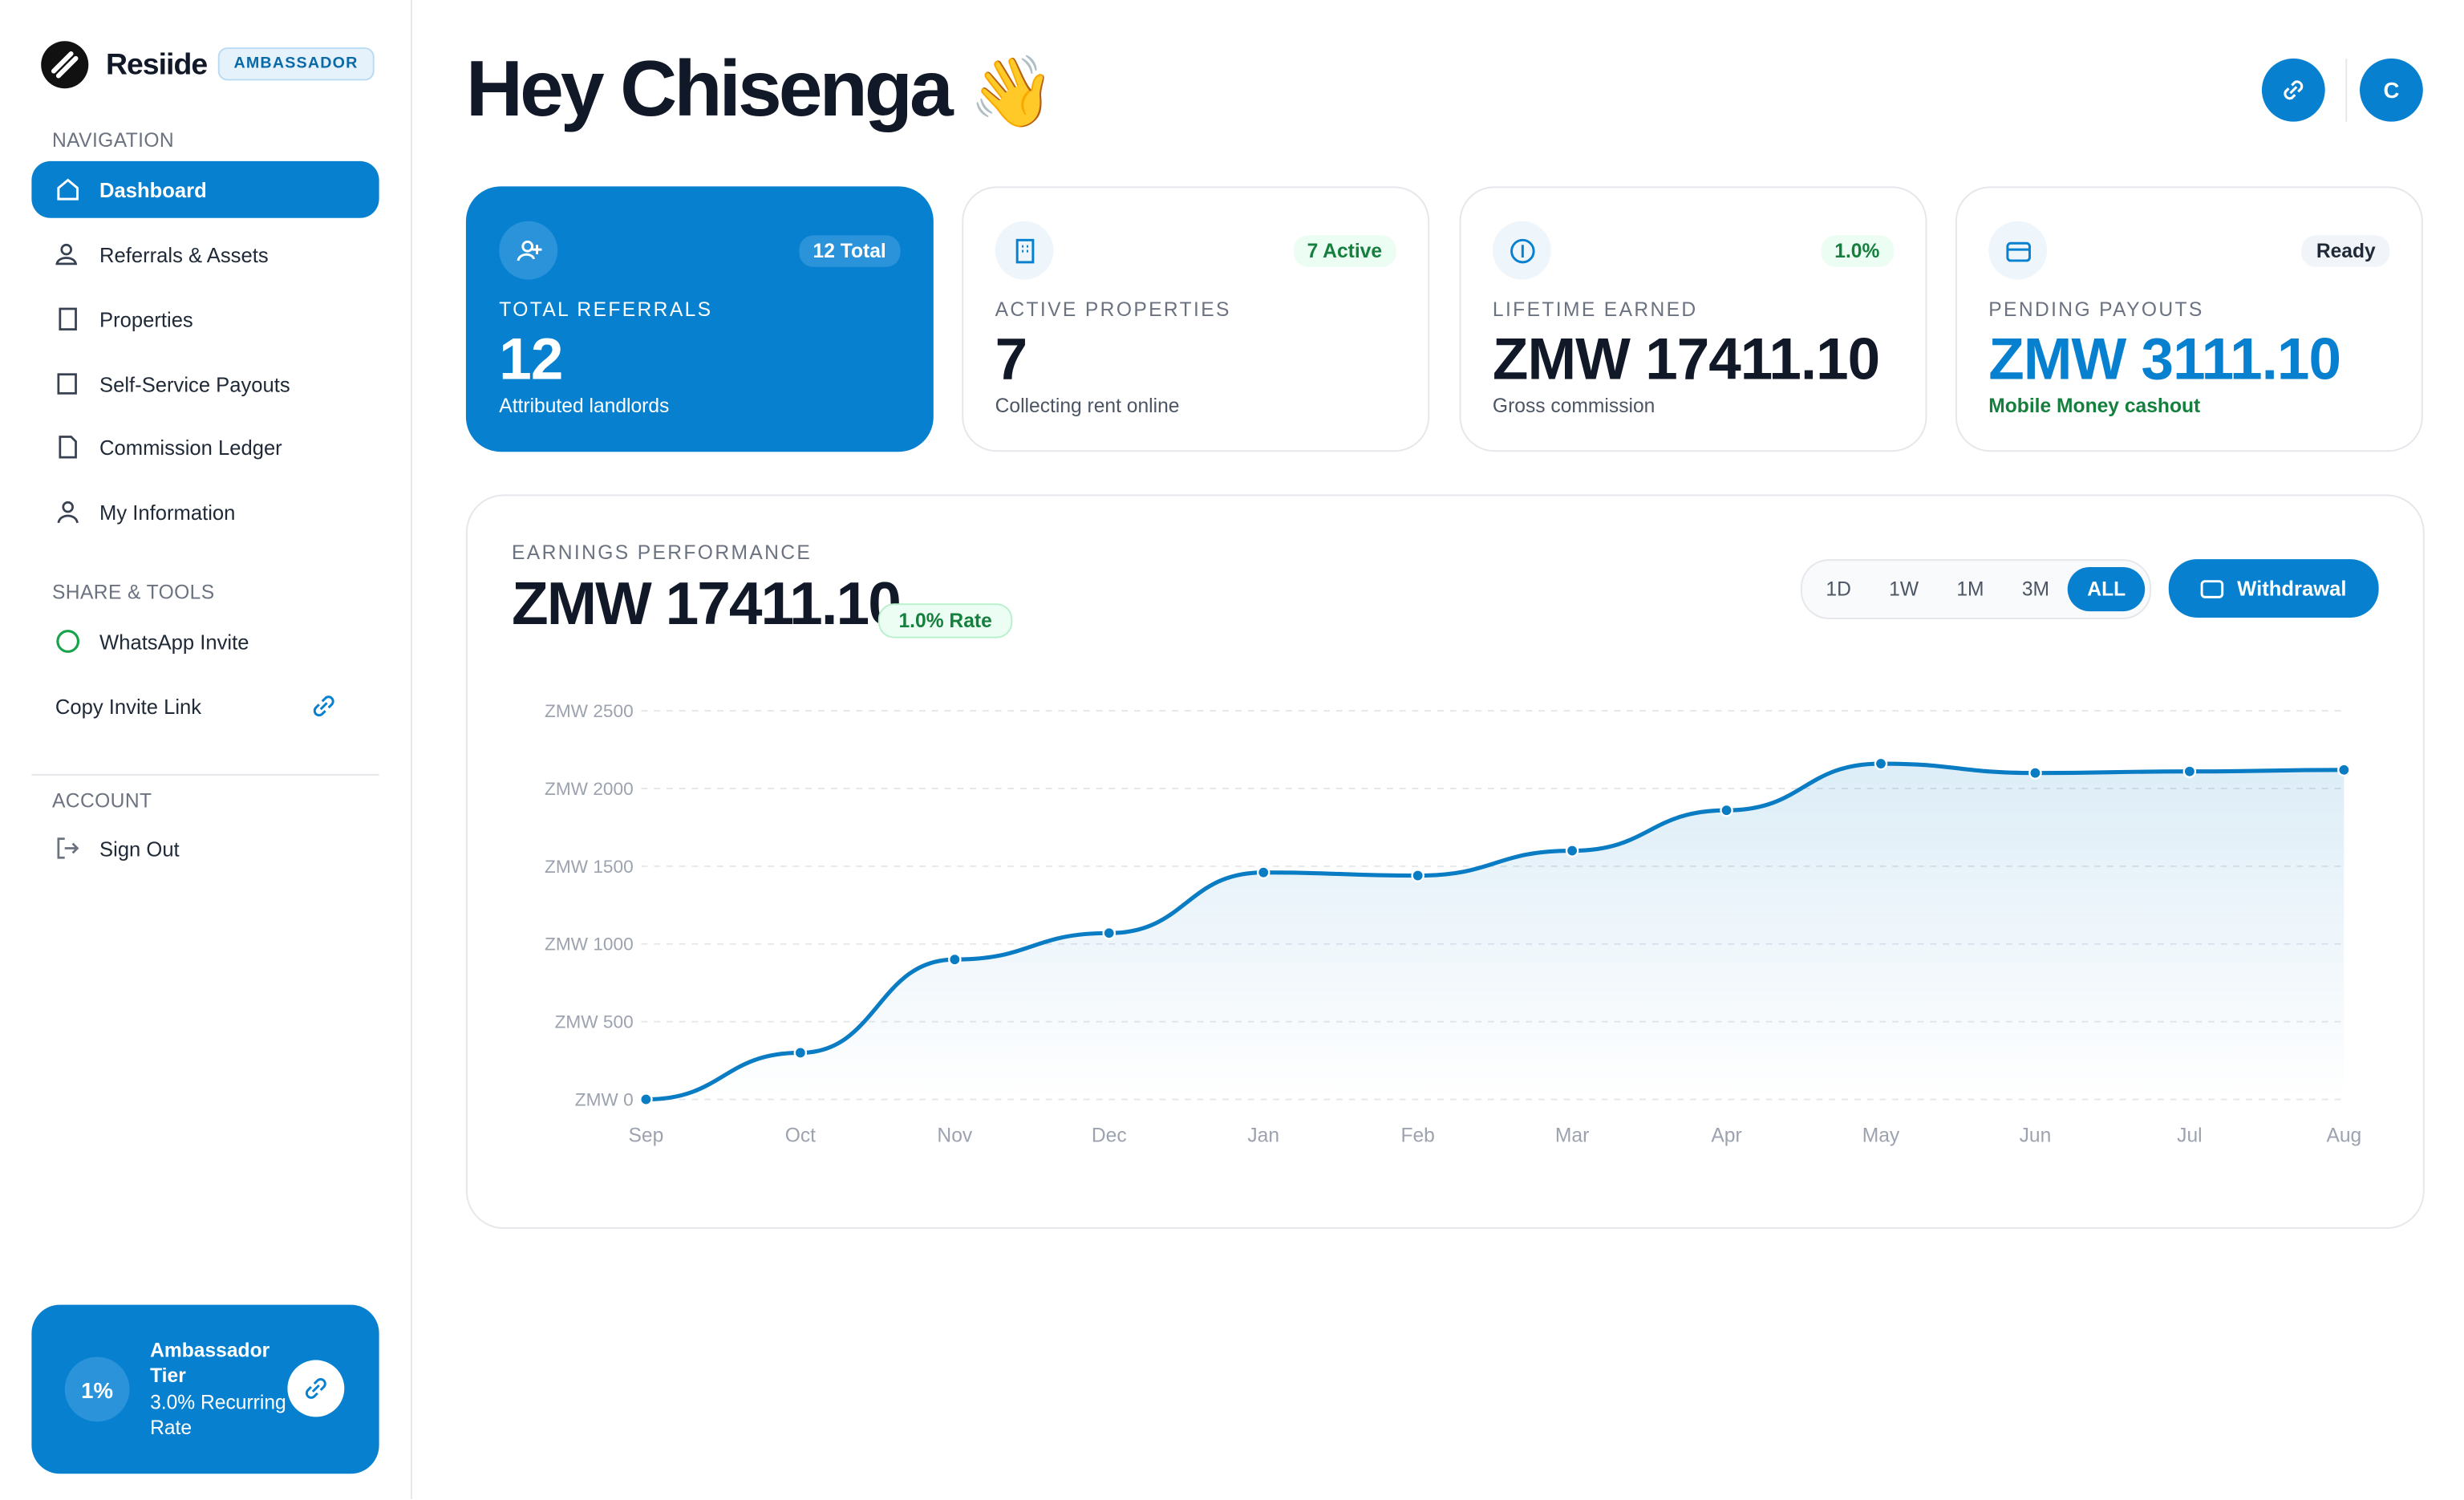 The image size is (2464, 1500). What do you see at coordinates (1087, 406) in the screenshot?
I see `card-note: Collecting rent online` at bounding box center [1087, 406].